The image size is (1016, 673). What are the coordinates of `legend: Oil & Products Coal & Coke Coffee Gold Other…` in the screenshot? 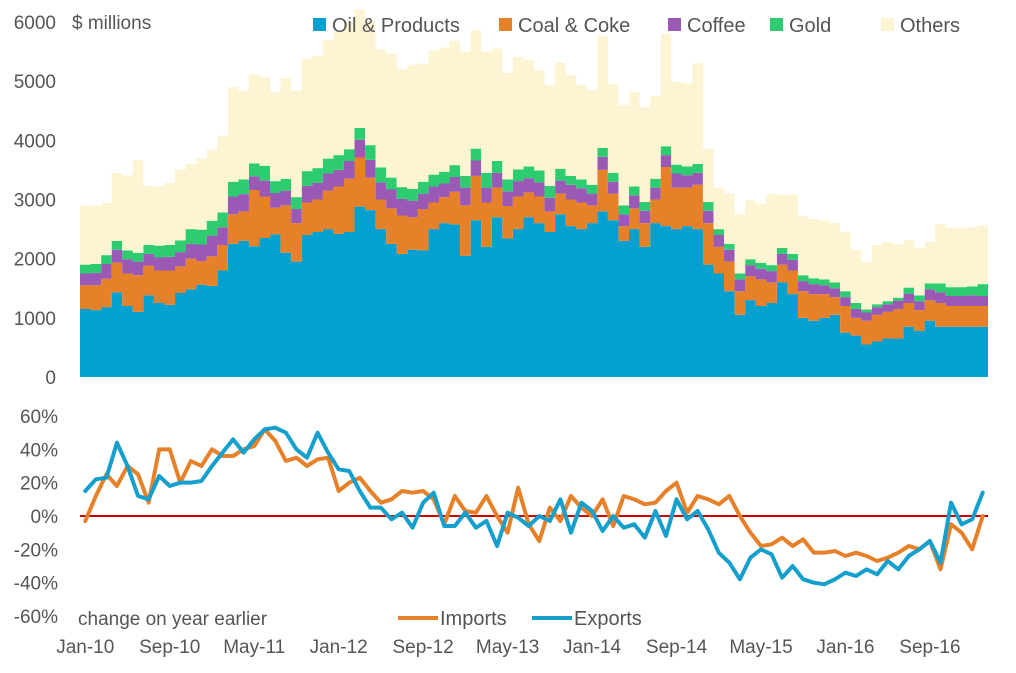 It's located at (636, 26).